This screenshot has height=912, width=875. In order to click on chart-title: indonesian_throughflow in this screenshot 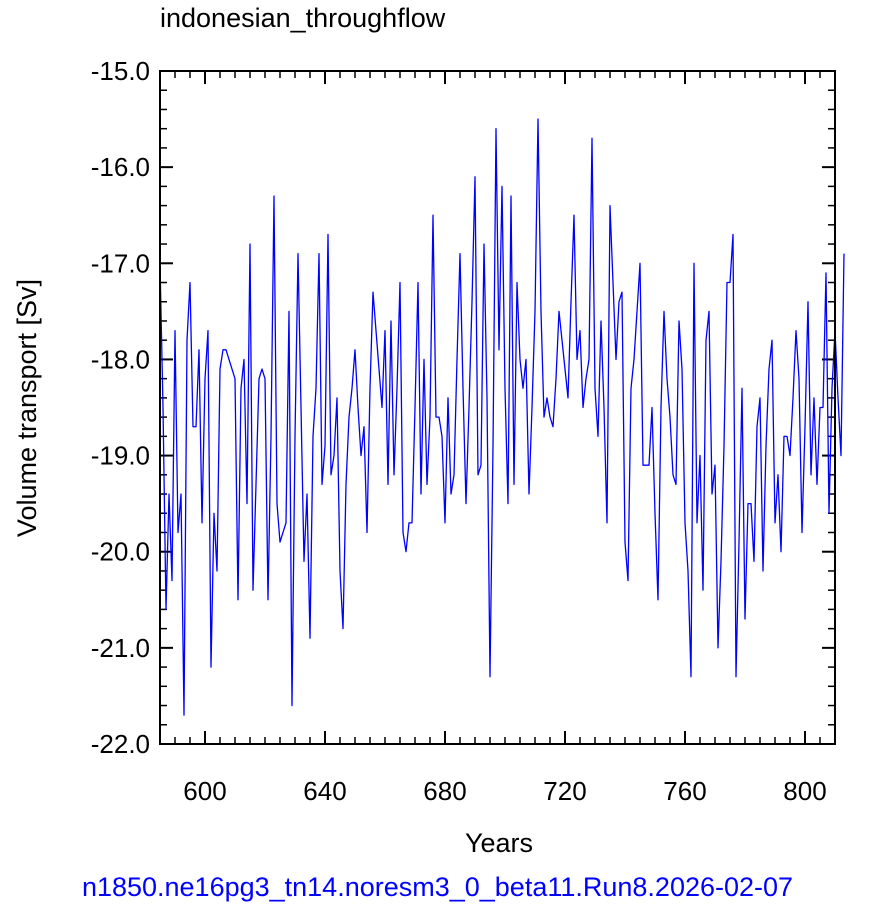, I will do `click(303, 18)`.